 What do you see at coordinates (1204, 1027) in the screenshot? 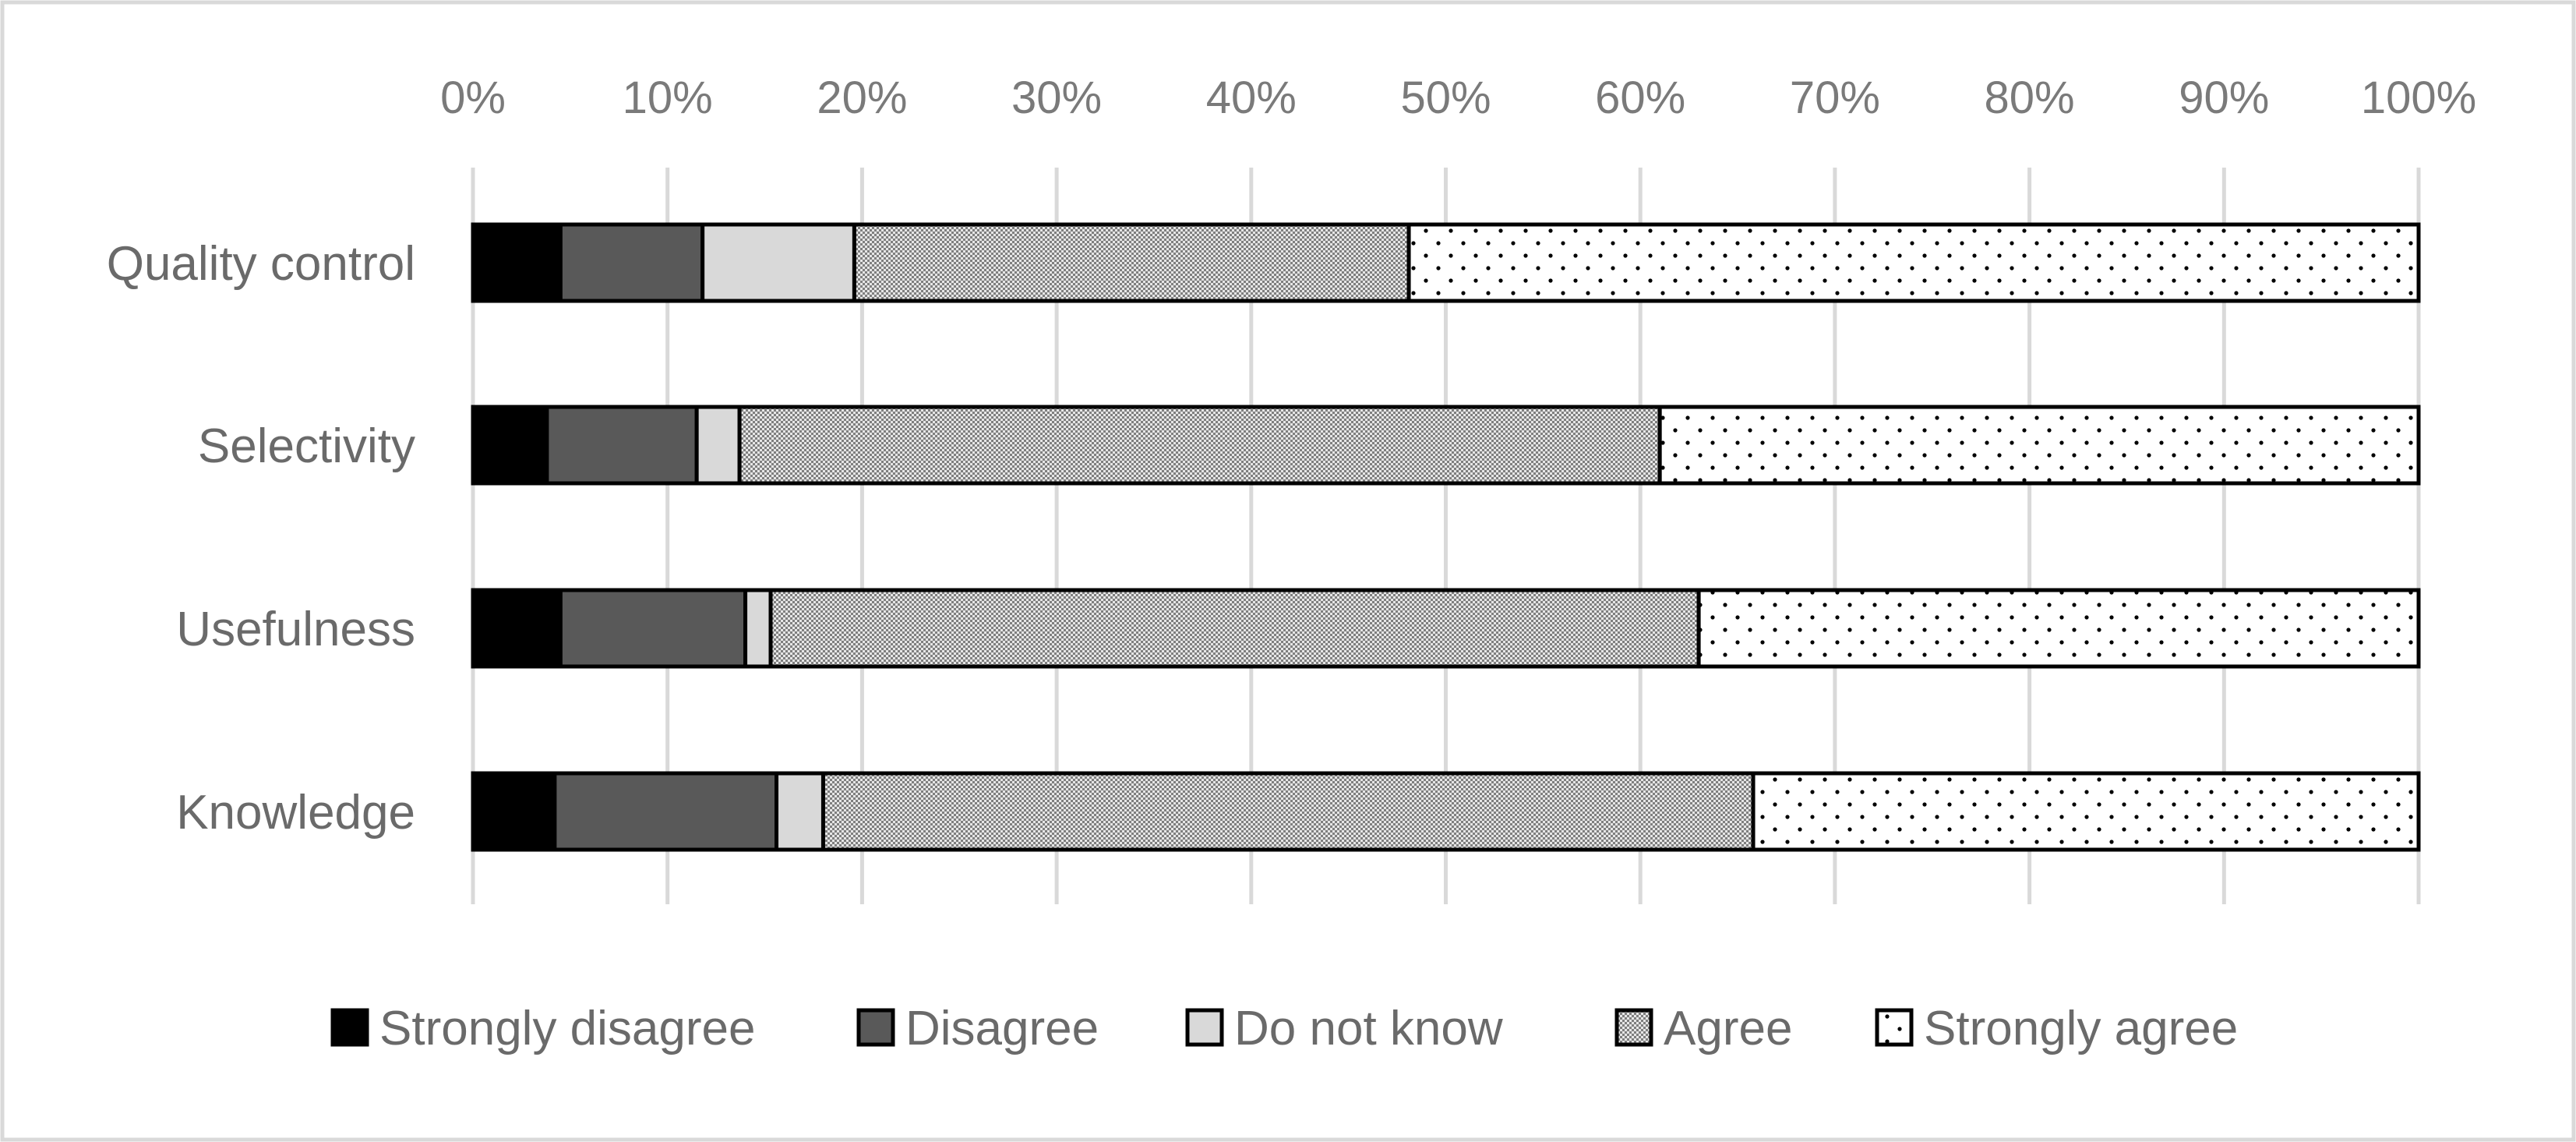
I see `legend-swatch-do-not-know` at bounding box center [1204, 1027].